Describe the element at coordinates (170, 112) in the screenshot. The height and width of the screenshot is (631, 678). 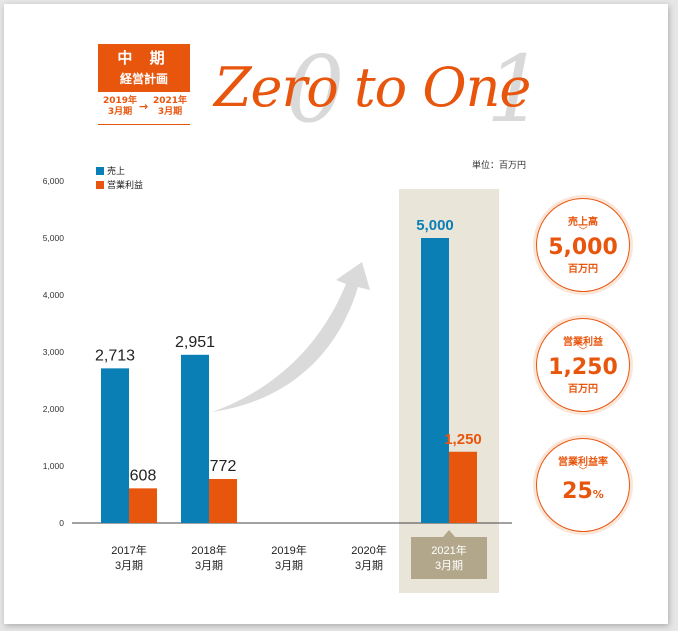
I see `badge-to-term: 3月期` at that location.